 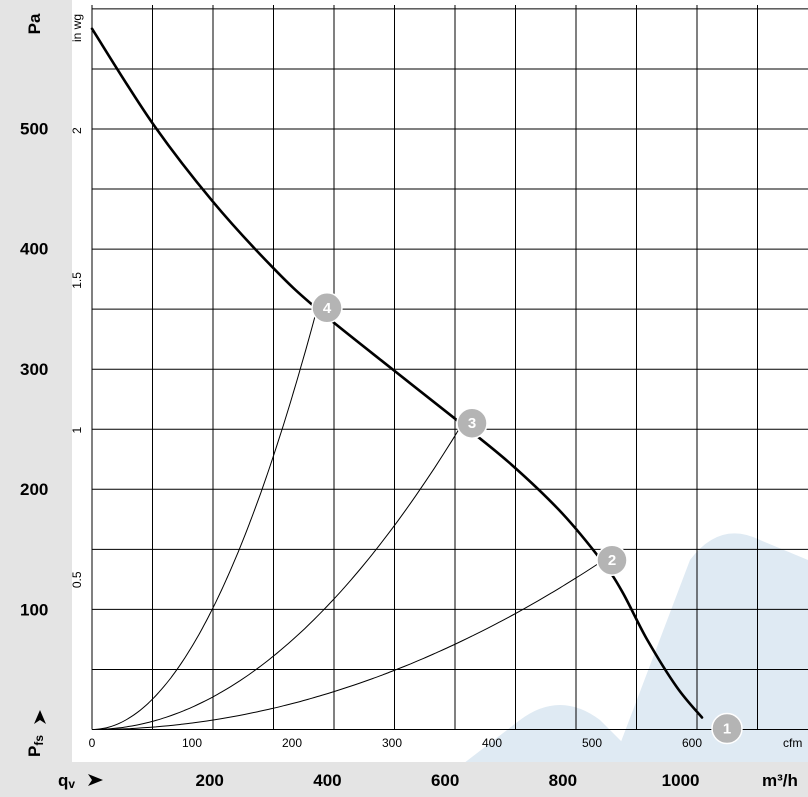 I want to click on cfm-unit-label: cfm, so click(x=792, y=743).